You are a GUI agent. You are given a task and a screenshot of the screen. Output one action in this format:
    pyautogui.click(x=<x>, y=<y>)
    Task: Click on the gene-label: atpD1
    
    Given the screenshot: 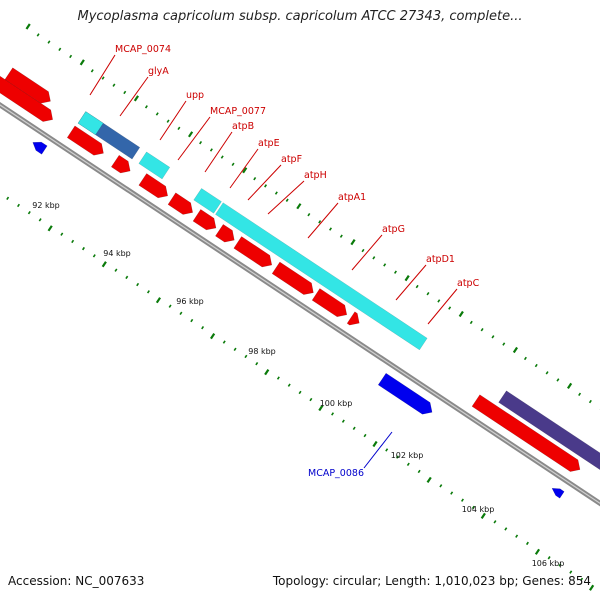 What is the action you would take?
    pyautogui.click(x=440, y=259)
    